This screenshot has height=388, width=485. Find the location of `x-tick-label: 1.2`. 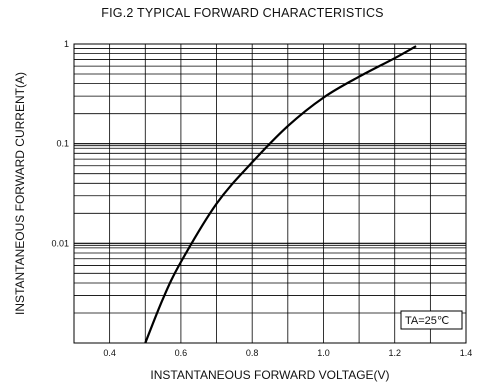

x-tick-label: 1.2 is located at coordinates (394, 353).